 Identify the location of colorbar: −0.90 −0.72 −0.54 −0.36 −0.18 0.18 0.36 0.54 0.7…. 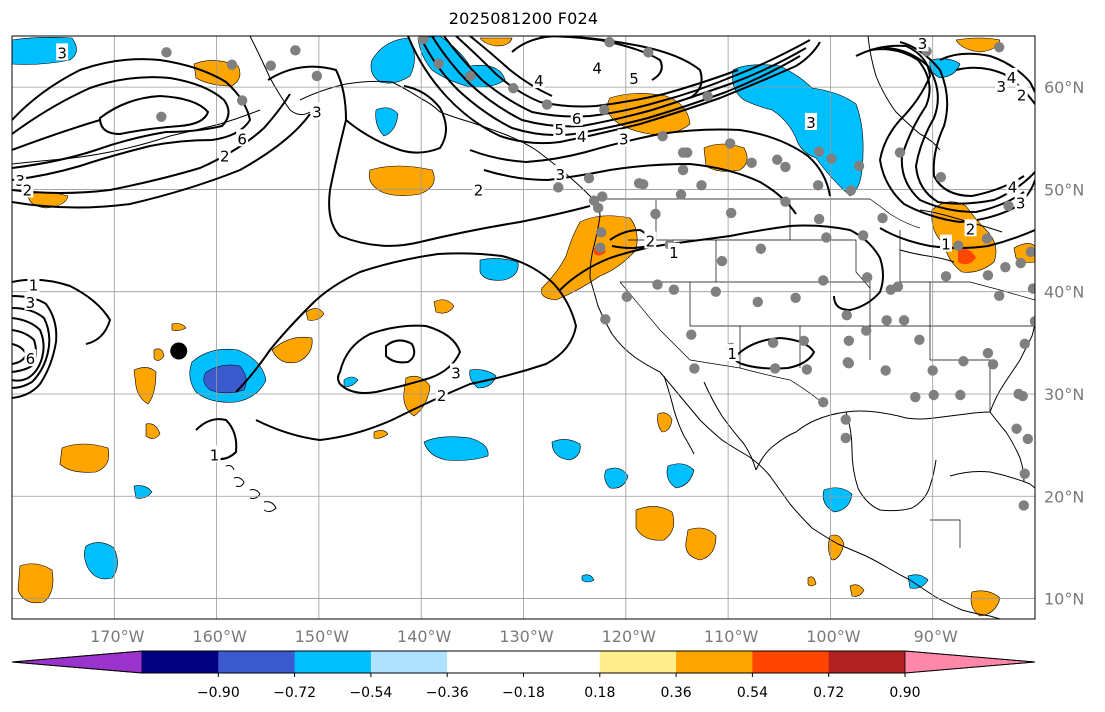
(523, 676).